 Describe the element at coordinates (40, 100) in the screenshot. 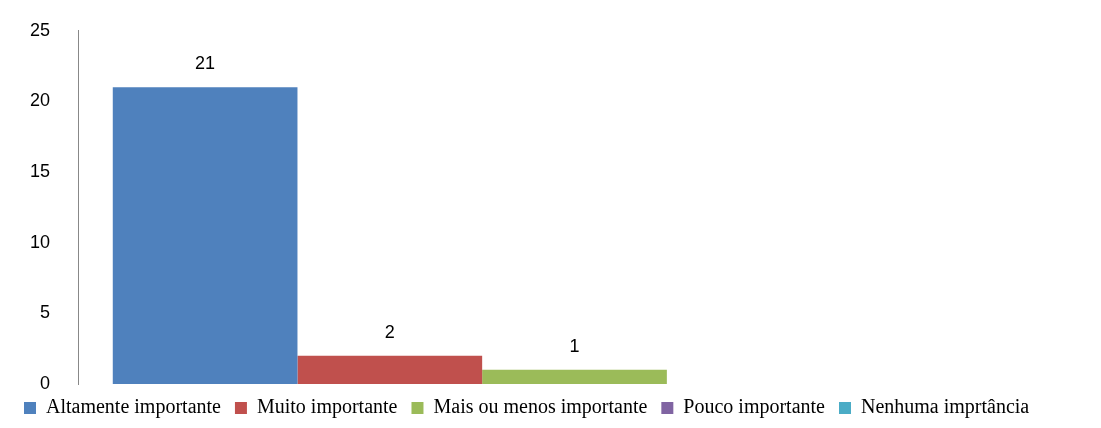

I see `y-tick-label: 20` at that location.